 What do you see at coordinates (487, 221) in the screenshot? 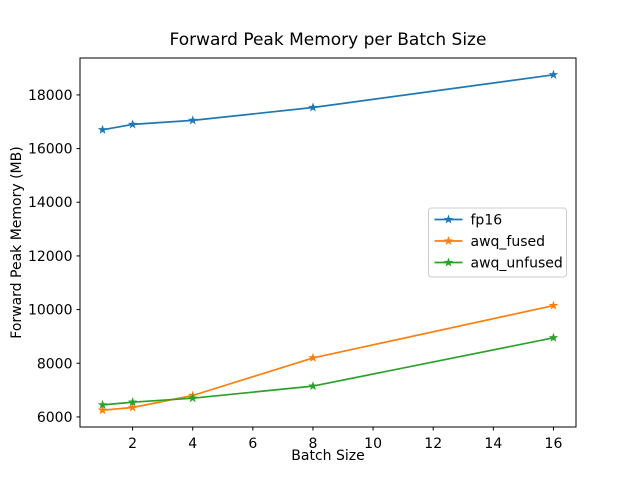
I see `legend-label-fp16: fp16` at bounding box center [487, 221].